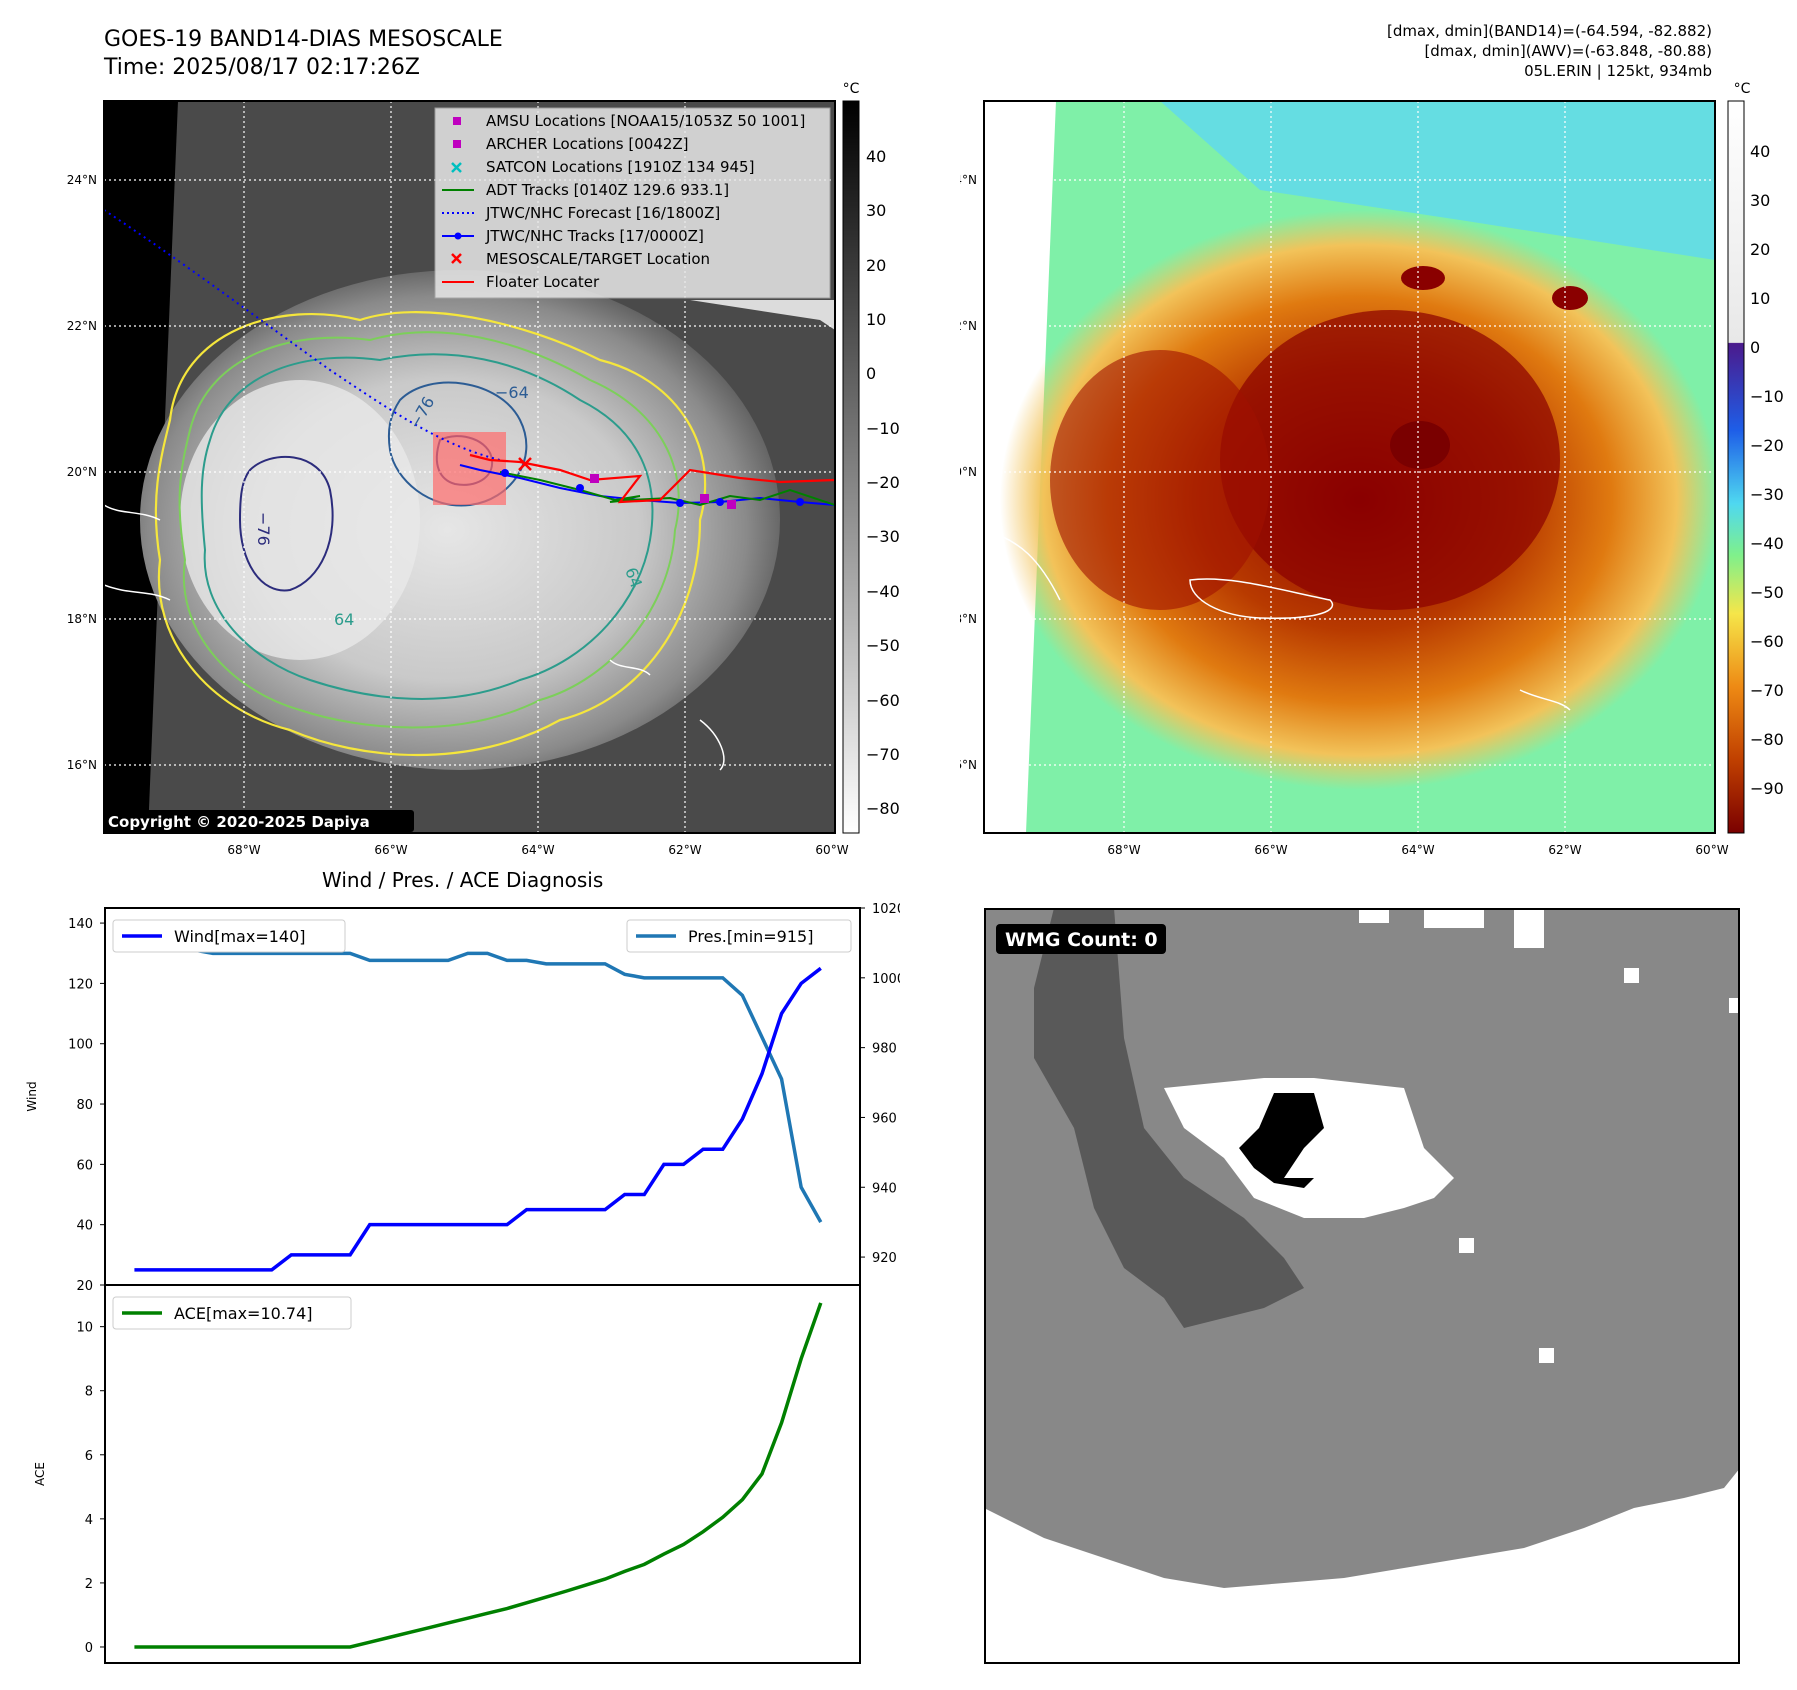  Describe the element at coordinates (594, 236) in the screenshot. I see `legend-jtwc: JTWC/NHC Tracks [17/0000Z]` at that location.